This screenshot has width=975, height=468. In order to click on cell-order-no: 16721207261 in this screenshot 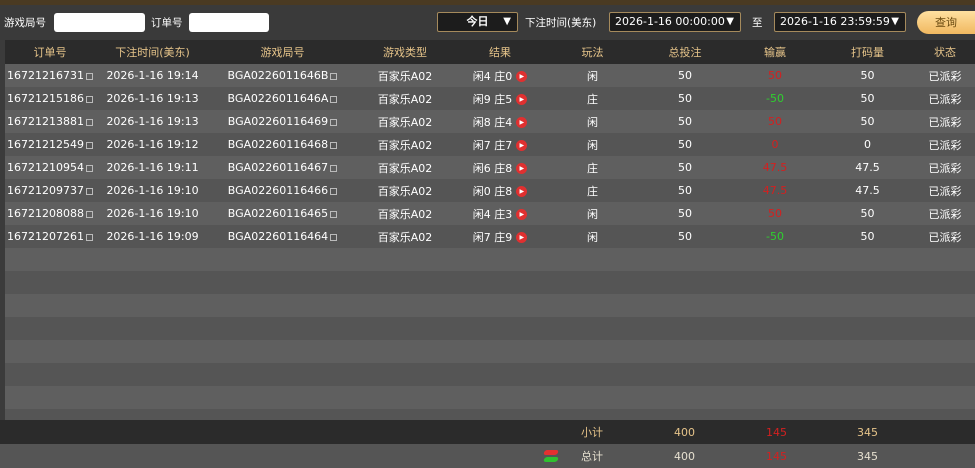, I will do `click(50, 236)`.